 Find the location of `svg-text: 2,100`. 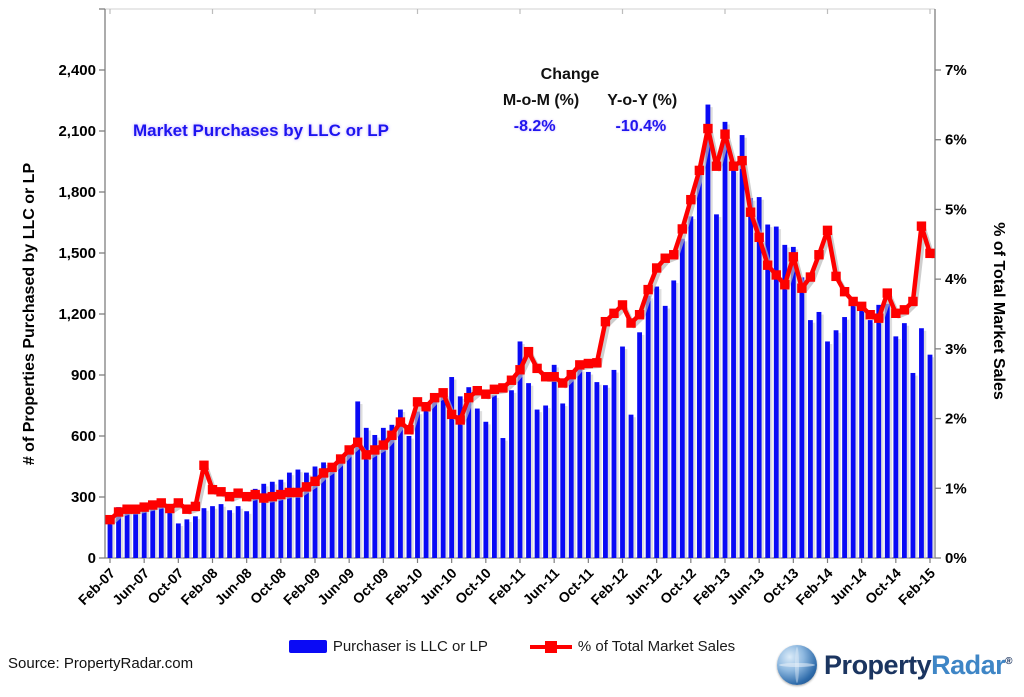

svg-text: 2,100 is located at coordinates (77, 131).